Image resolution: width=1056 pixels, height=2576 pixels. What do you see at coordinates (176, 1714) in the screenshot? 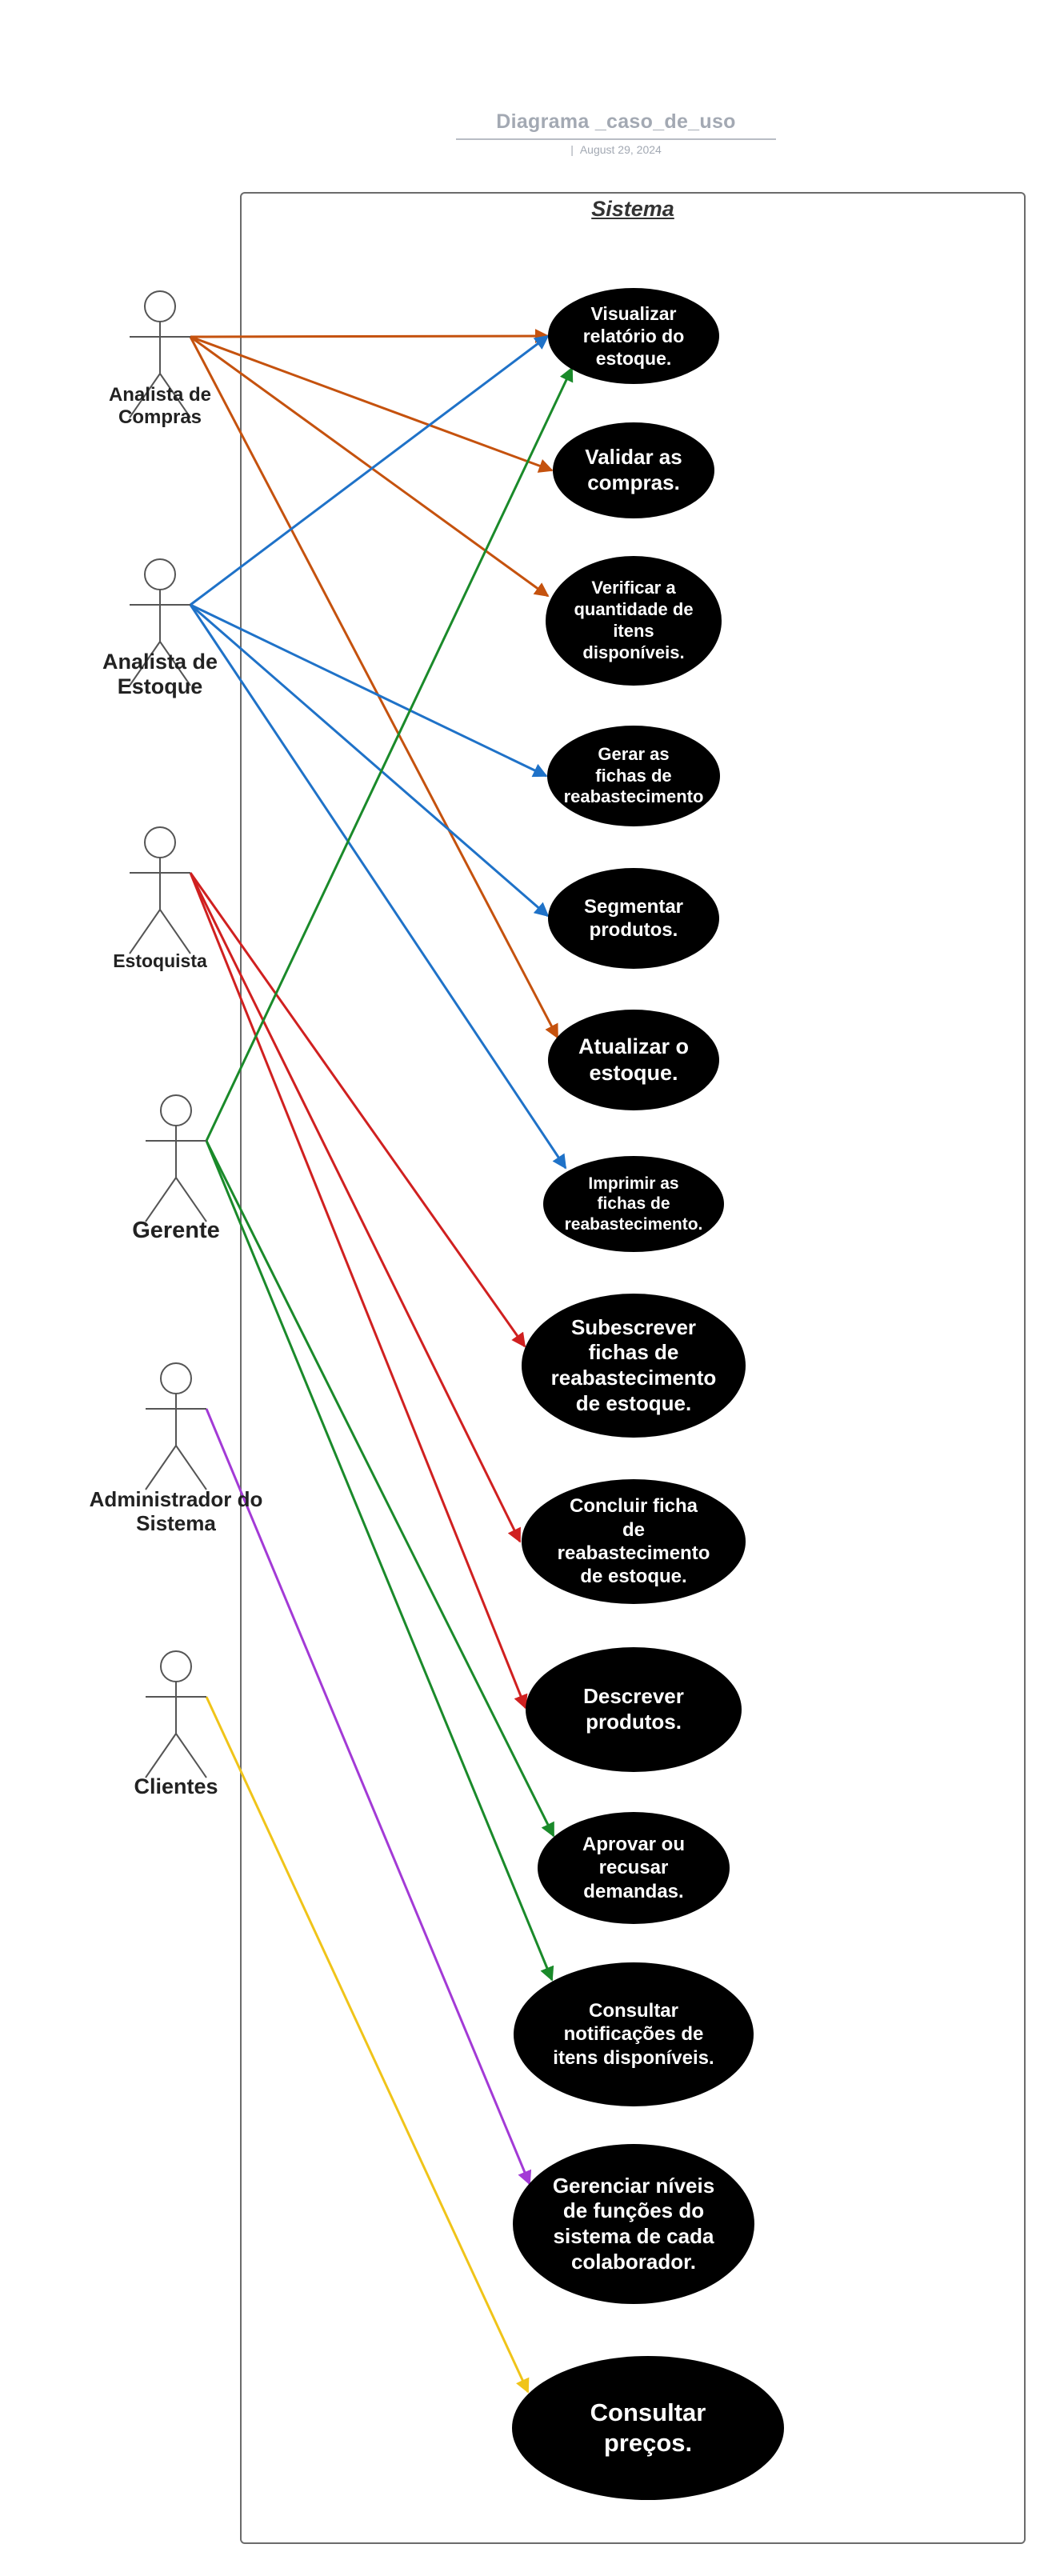
I see `actor-clientes-icon` at bounding box center [176, 1714].